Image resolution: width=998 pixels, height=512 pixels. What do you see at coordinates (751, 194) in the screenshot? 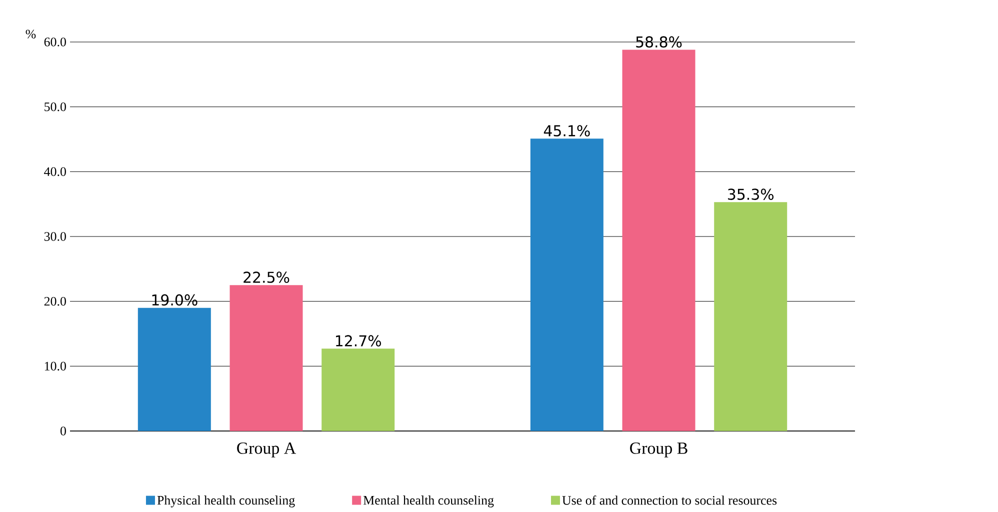
I see `data-label: 35.3%` at bounding box center [751, 194].